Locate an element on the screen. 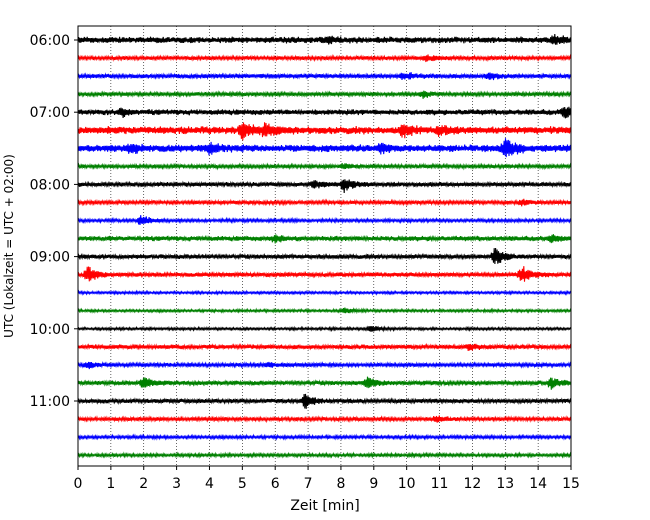 The width and height of the screenshot is (650, 520). y-axis-label: UTC (Lokalzeit = UTC + 02:00) is located at coordinates (9, 246).